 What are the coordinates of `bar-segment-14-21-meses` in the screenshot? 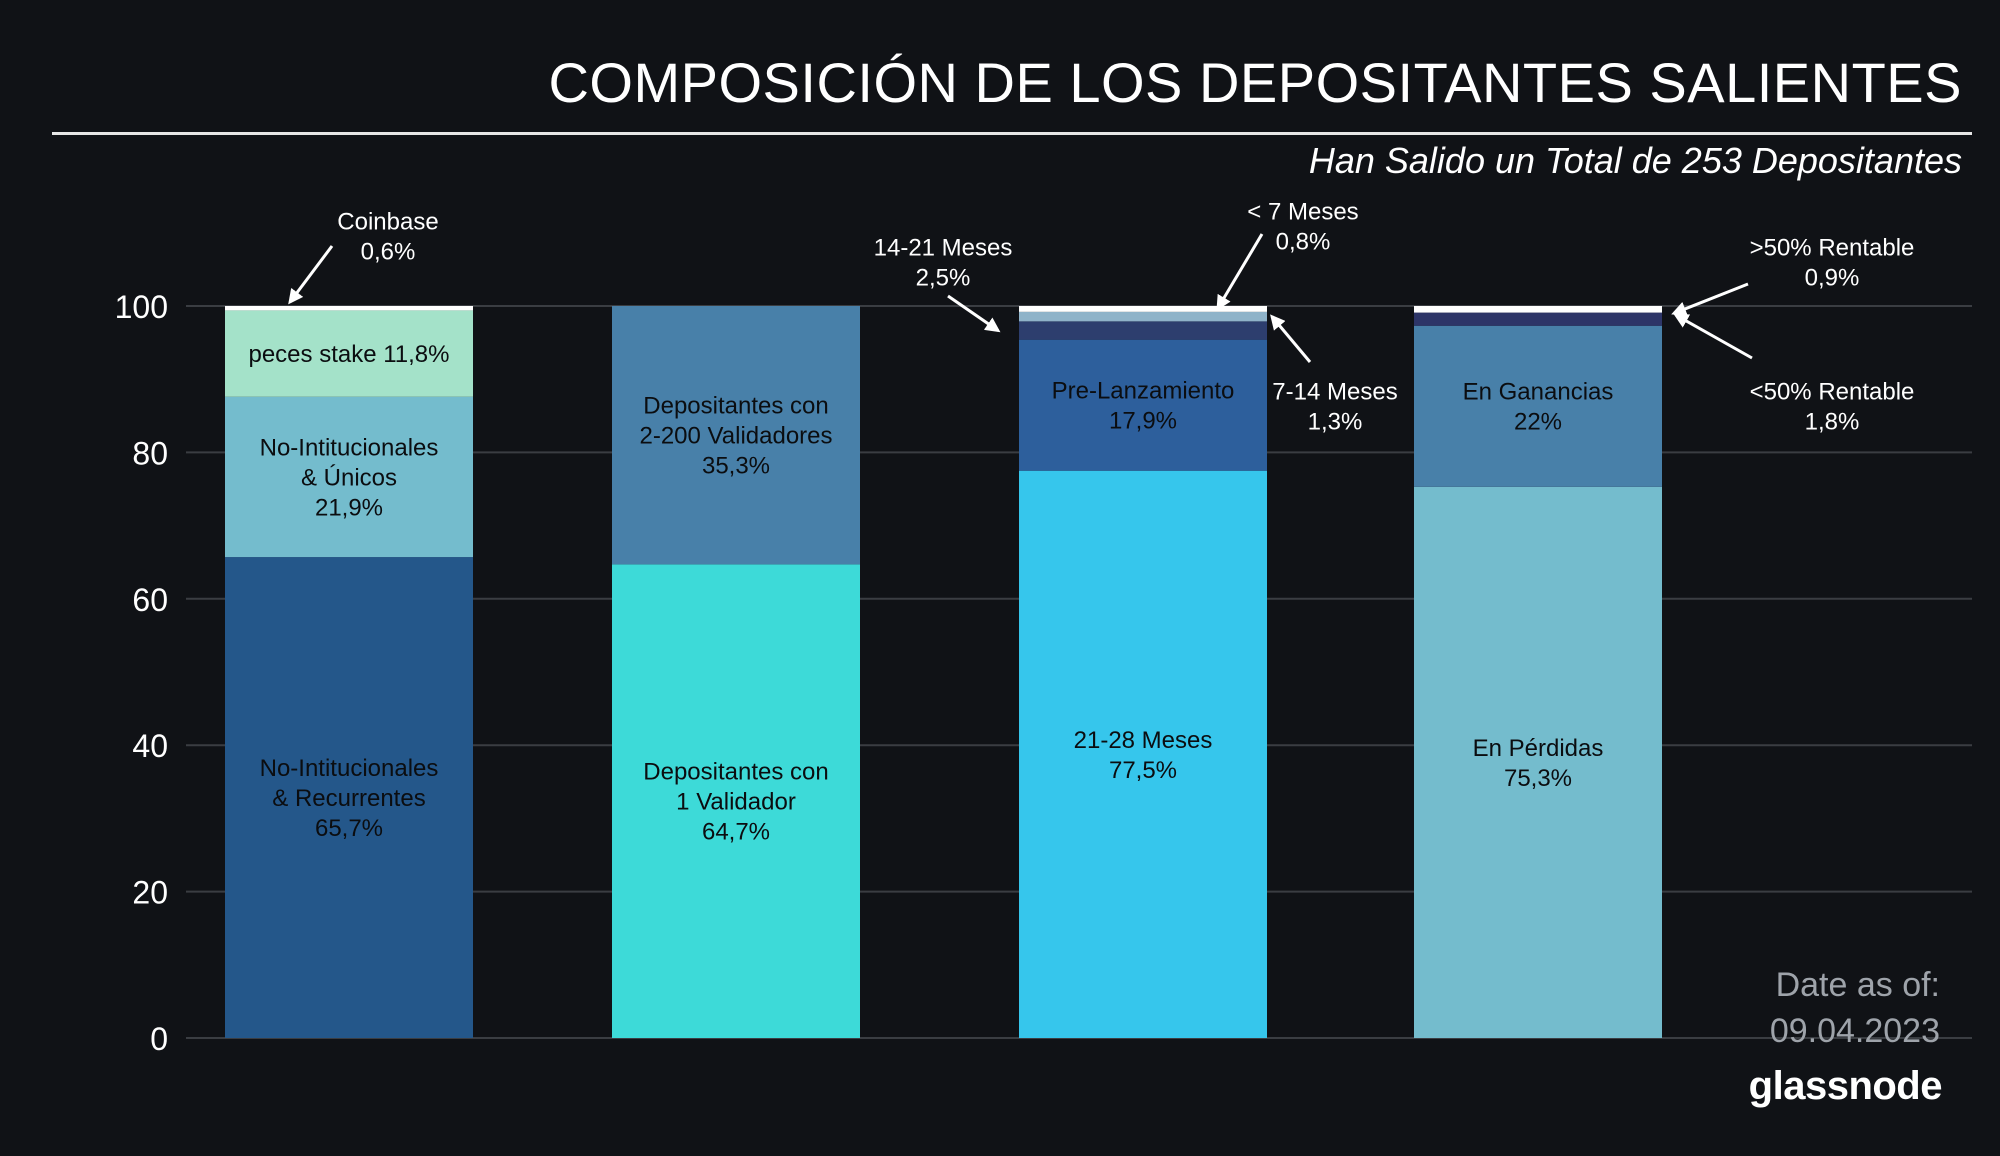 It's located at (1143, 330).